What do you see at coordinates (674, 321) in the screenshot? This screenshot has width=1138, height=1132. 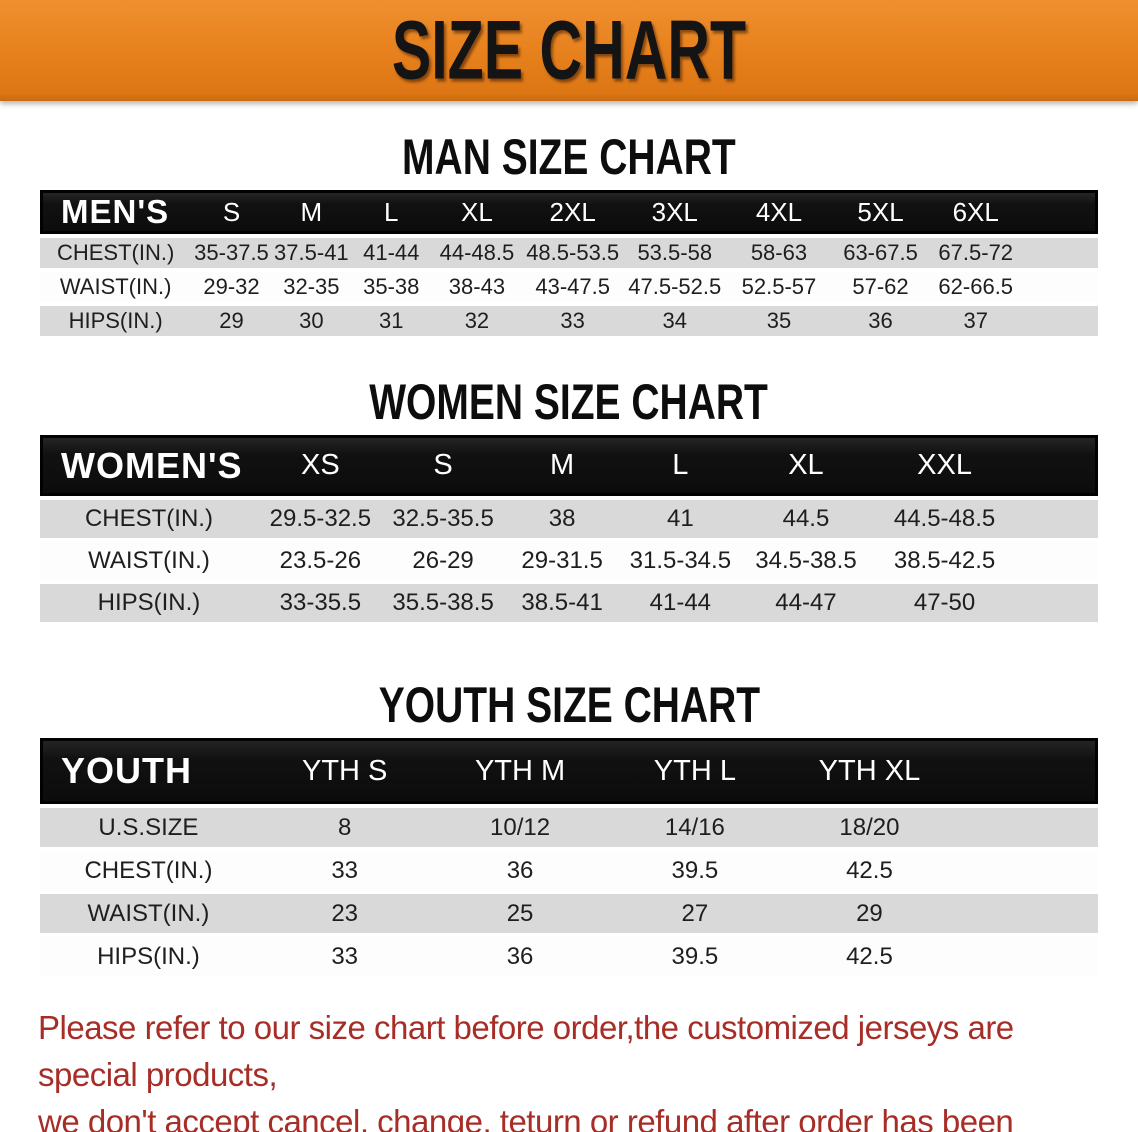 I see `value-cell: 34` at bounding box center [674, 321].